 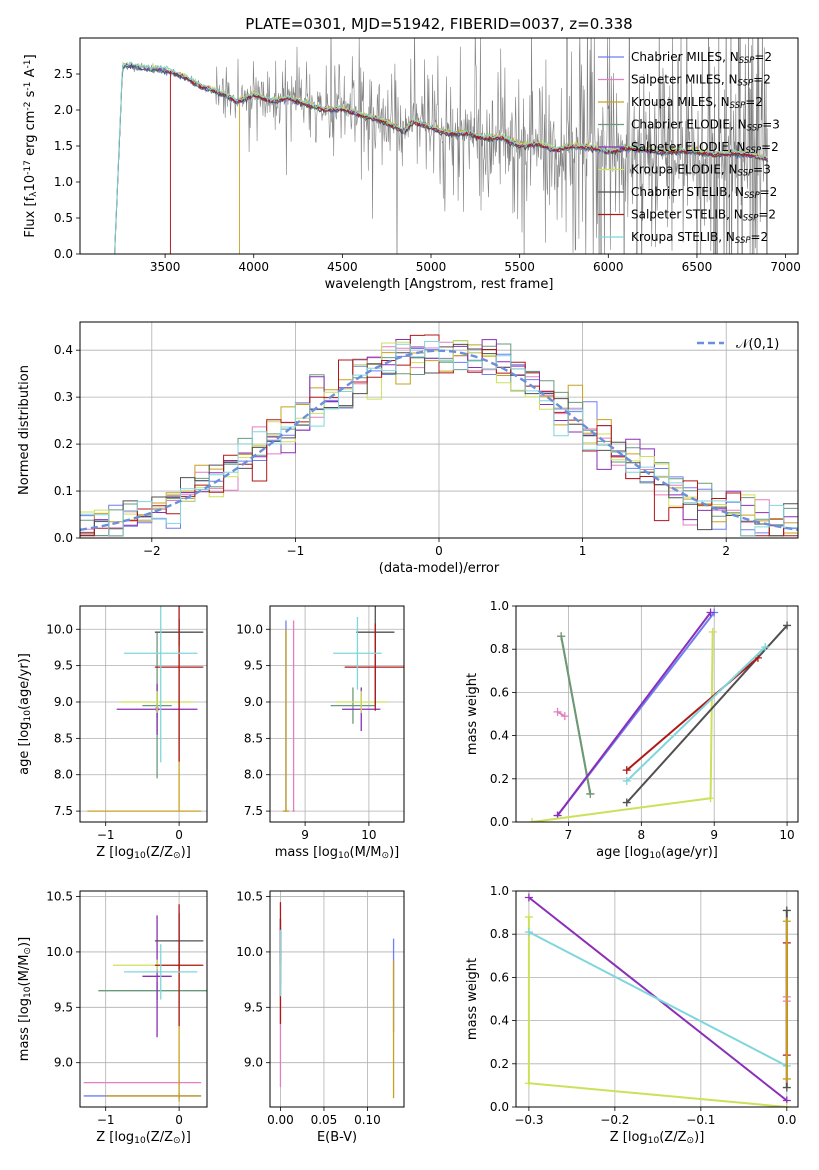 I want to click on x-axis-label: mass [log10(M/M⊙)], so click(x=337, y=853).